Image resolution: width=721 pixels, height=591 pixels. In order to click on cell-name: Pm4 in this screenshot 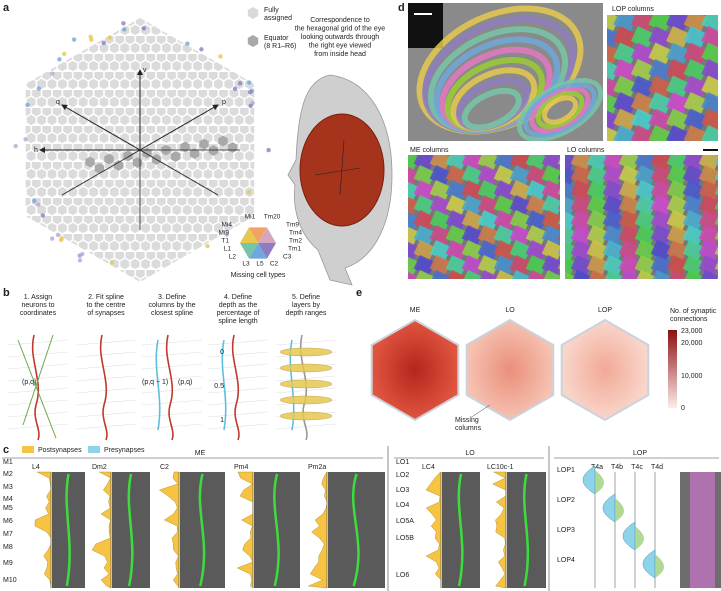, I will do `click(241, 467)`.